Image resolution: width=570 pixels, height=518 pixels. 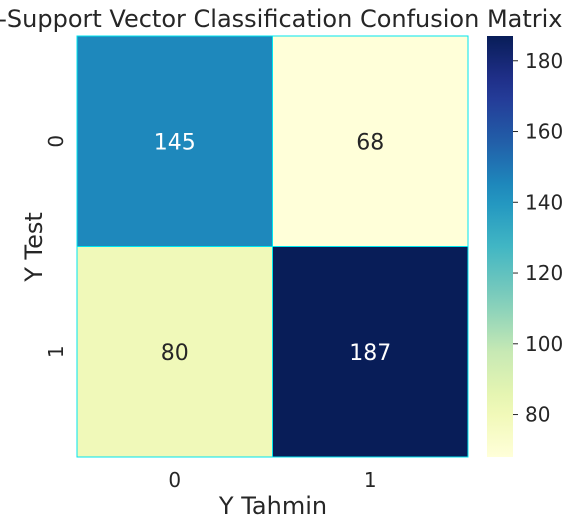 I want to click on x-tick-label-0: 0, so click(x=174, y=480).